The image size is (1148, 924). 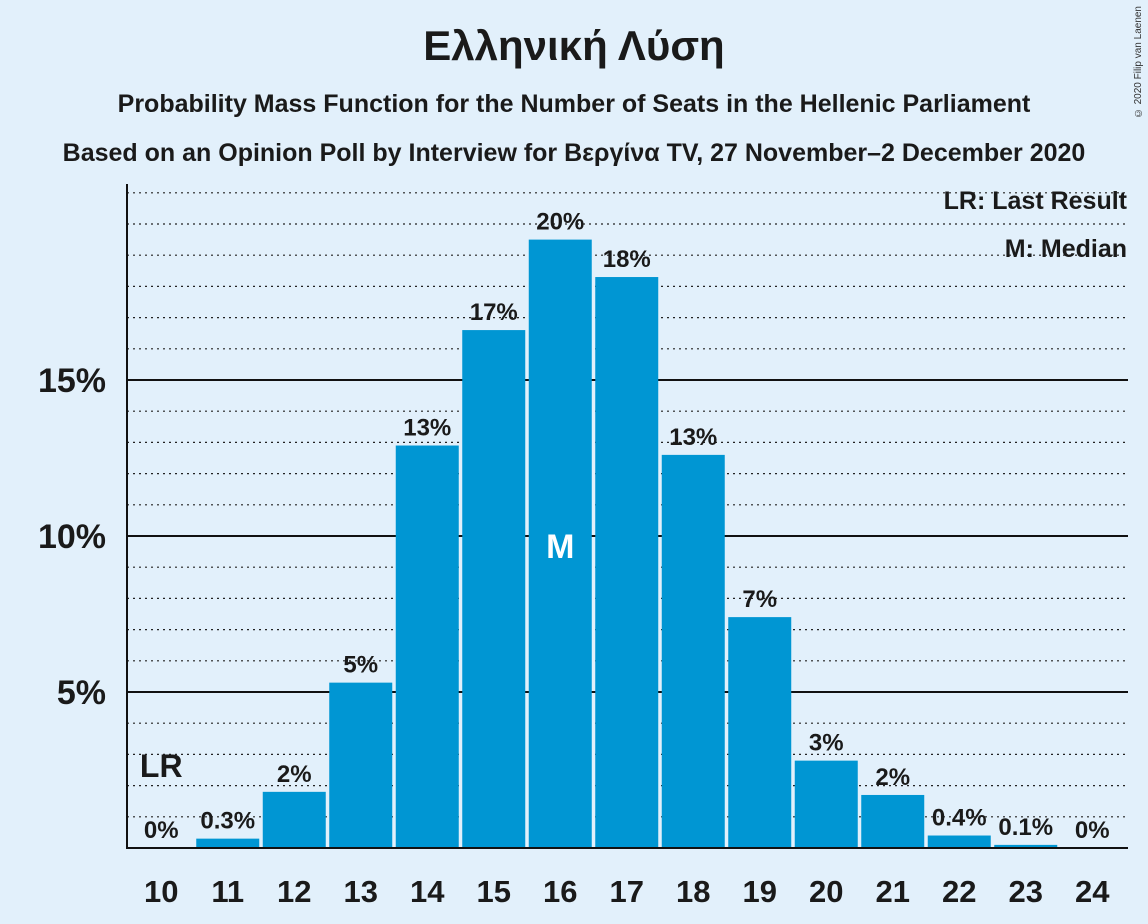 What do you see at coordinates (294, 891) in the screenshot?
I see `x-tick-label: 12` at bounding box center [294, 891].